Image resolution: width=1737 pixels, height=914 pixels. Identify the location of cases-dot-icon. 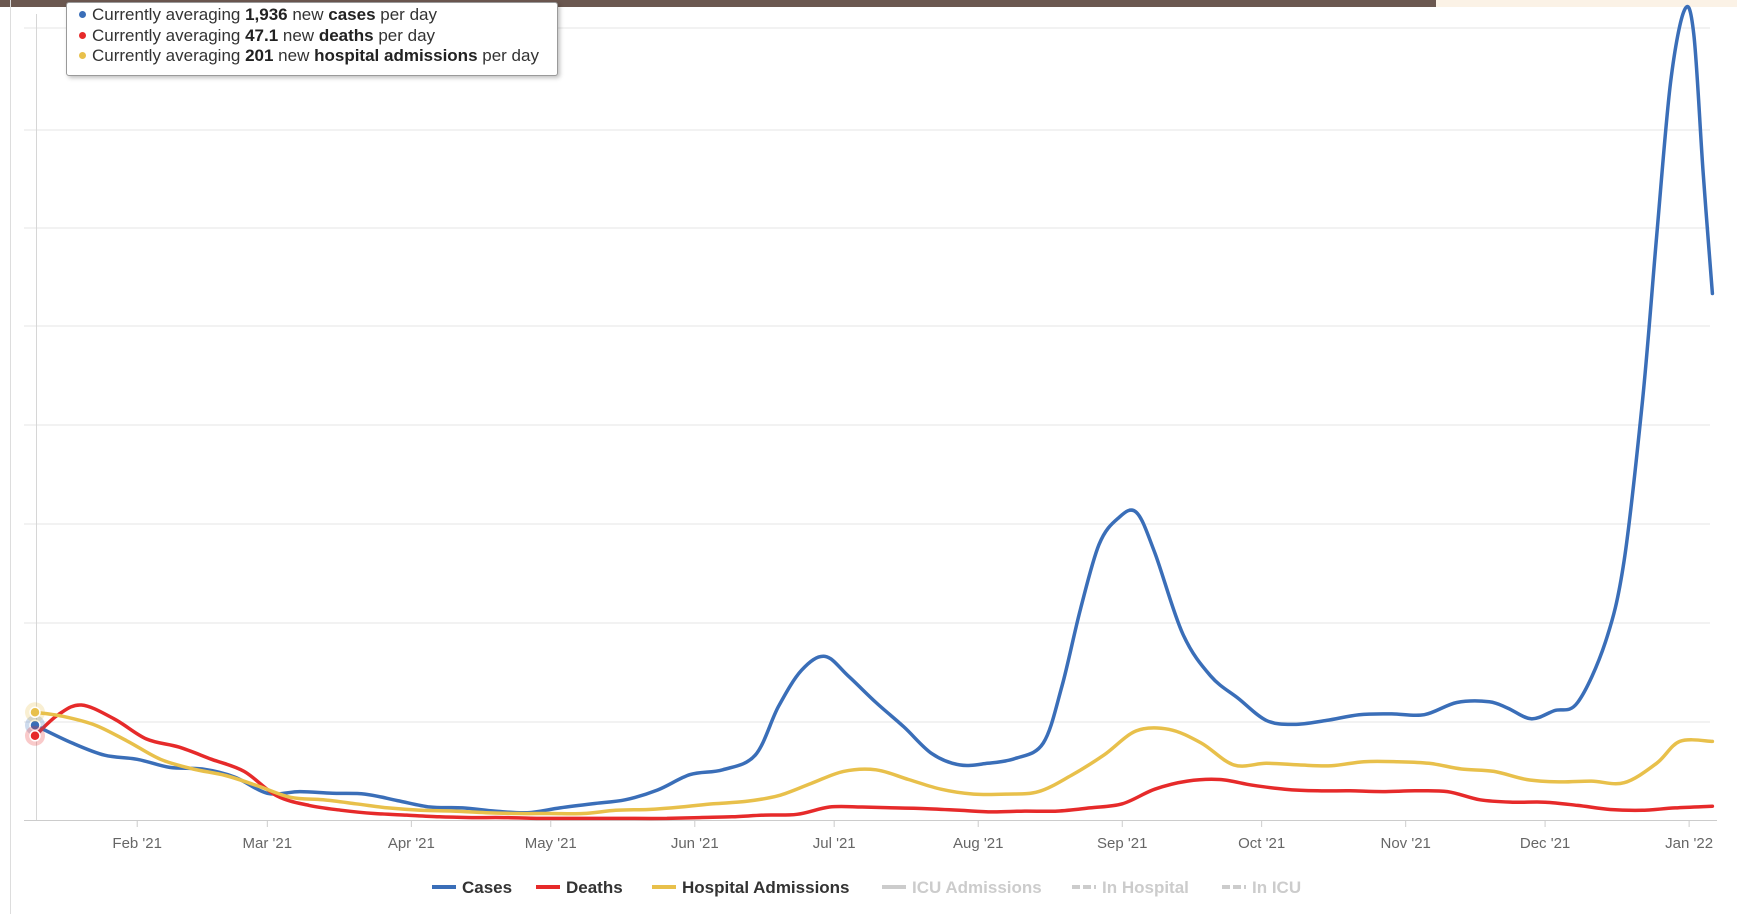
(82, 15).